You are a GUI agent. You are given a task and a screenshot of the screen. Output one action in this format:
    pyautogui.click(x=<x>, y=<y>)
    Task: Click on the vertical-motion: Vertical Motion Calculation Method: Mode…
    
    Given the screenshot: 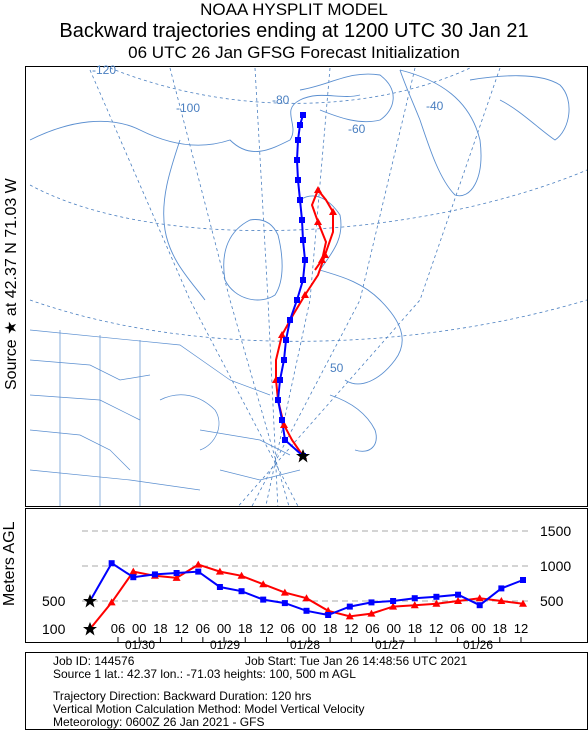 What is the action you would take?
    pyautogui.click(x=209, y=709)
    